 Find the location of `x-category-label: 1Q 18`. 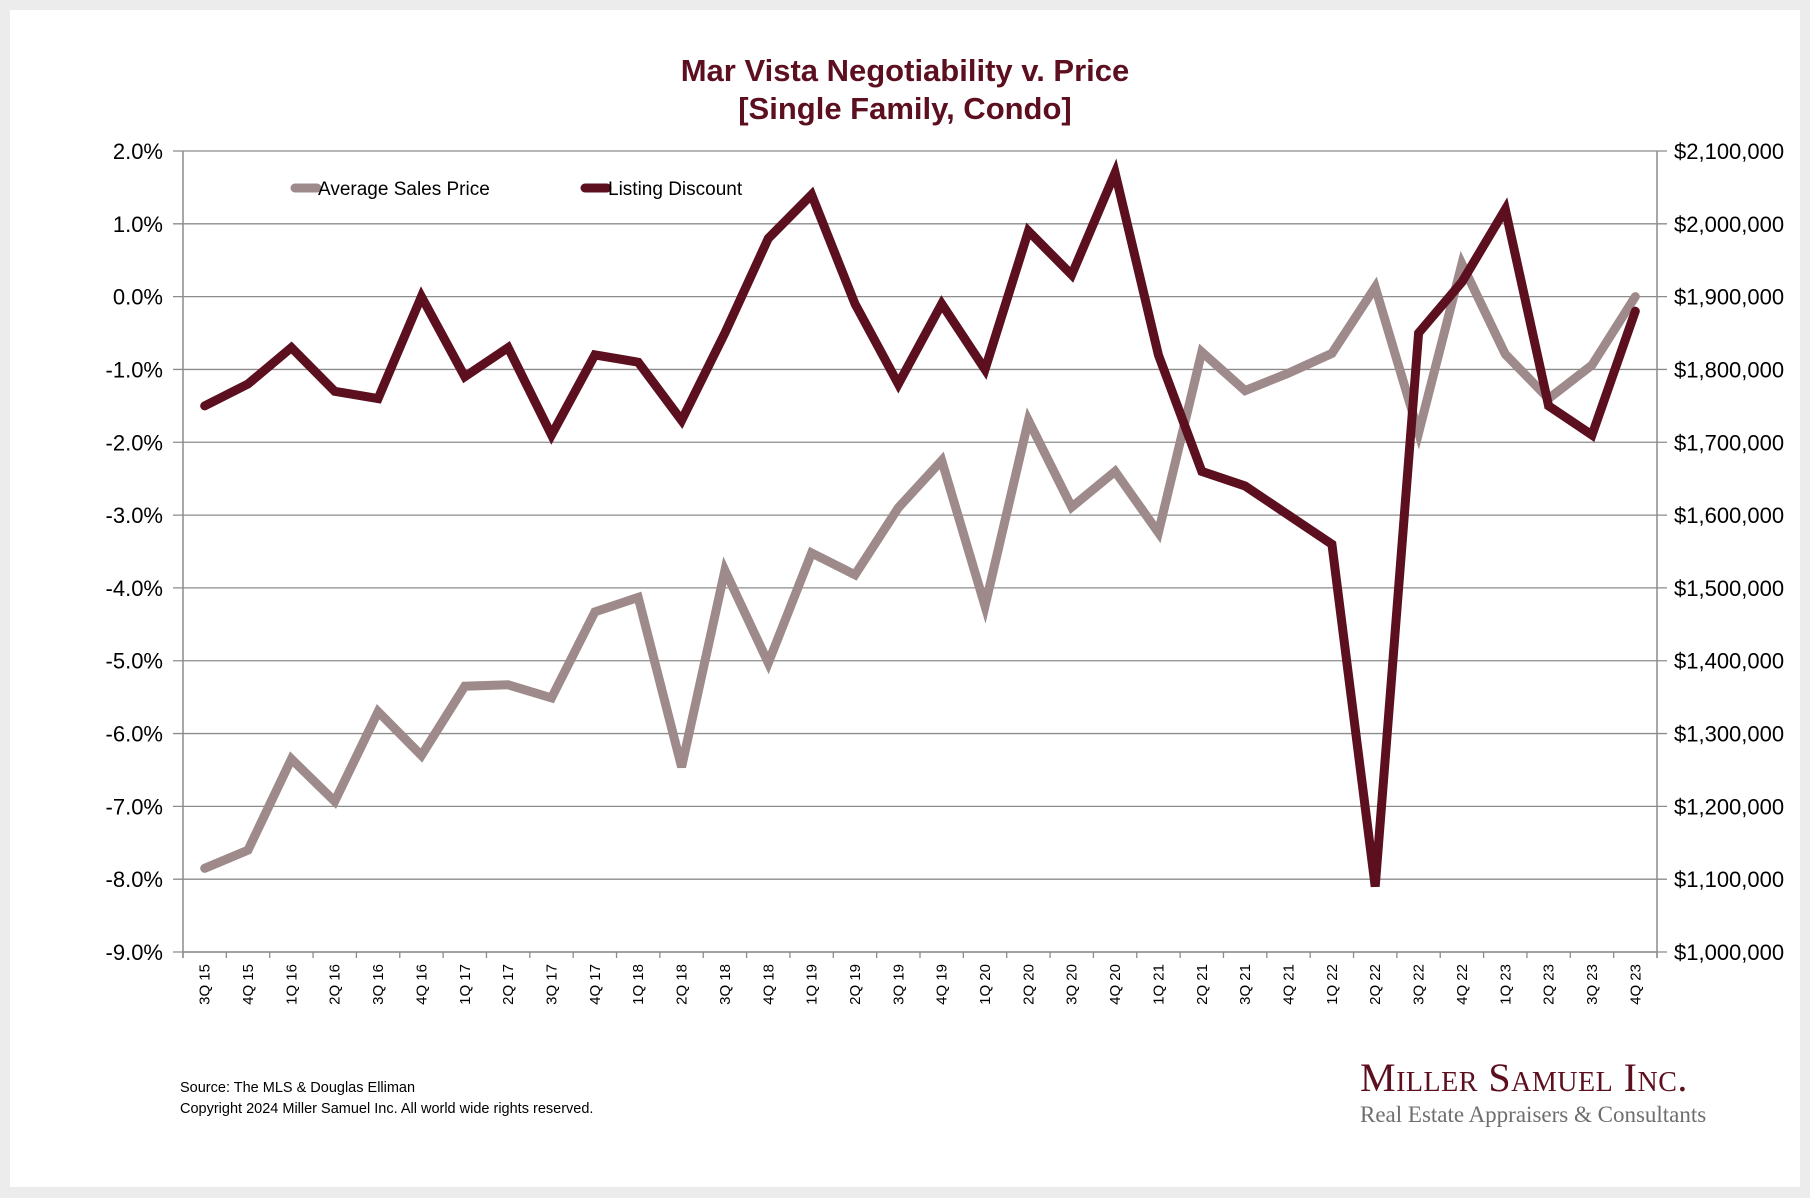

x-category-label: 1Q 18 is located at coordinates (638, 984).